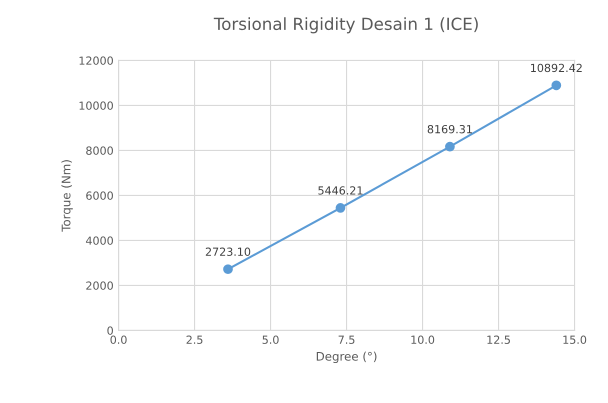 The height and width of the screenshot is (403, 608). Describe the element at coordinates (110, 330) in the screenshot. I see `y-tick-label: 0` at that location.